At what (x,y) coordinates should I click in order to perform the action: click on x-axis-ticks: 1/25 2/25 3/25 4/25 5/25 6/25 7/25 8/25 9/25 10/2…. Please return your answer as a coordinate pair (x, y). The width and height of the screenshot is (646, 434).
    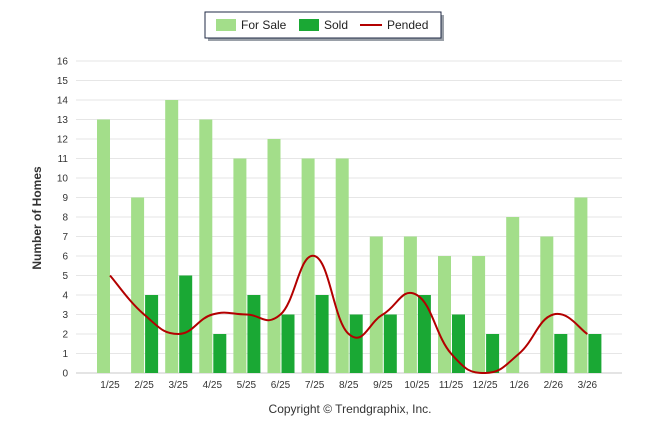
    Looking at the image, I should click on (348, 385).